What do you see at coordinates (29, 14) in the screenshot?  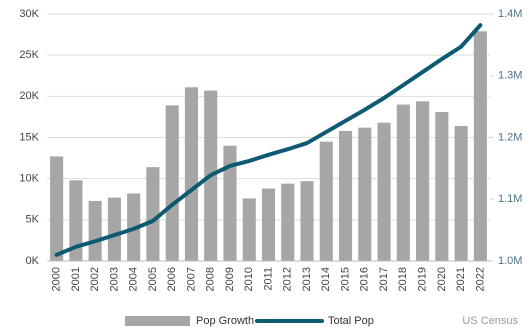 I see `y-tick-label: 30K` at bounding box center [29, 14].